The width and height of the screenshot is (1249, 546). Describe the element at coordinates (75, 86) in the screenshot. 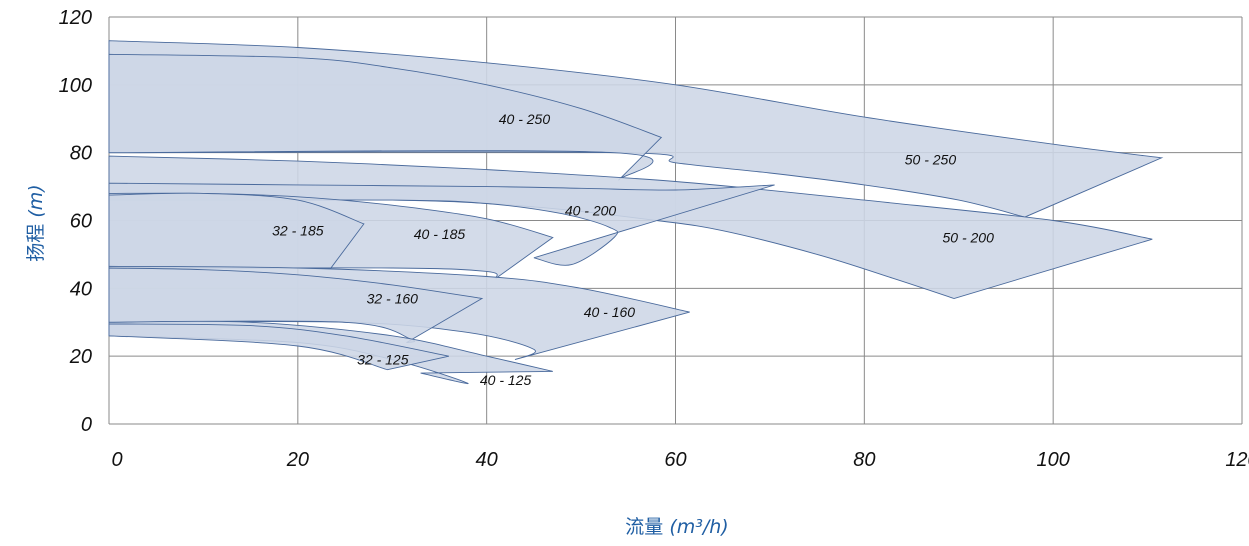

I see `y-tick-label-100: 100` at that location.